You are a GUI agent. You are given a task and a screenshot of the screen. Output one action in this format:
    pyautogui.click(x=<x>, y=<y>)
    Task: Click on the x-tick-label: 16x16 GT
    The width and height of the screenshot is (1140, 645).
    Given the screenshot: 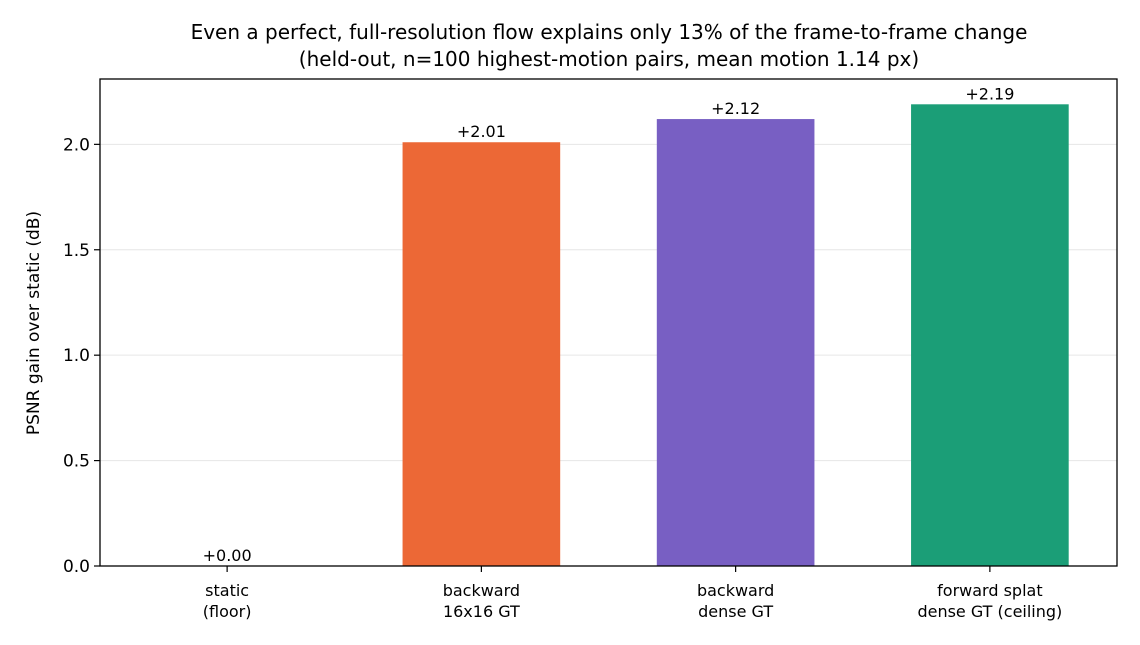 What is the action you would take?
    pyautogui.click(x=481, y=611)
    